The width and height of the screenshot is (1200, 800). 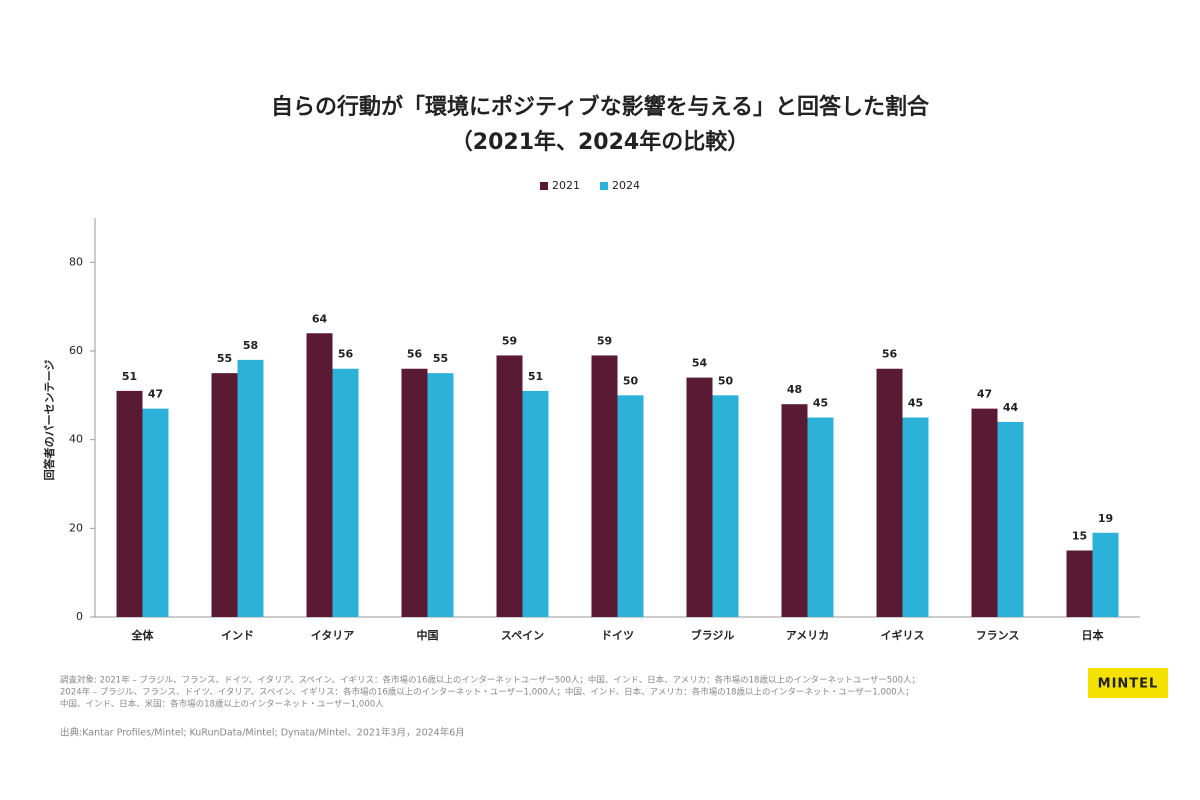 What do you see at coordinates (903, 635) in the screenshot?
I see `x-tick-label: イギリス` at bounding box center [903, 635].